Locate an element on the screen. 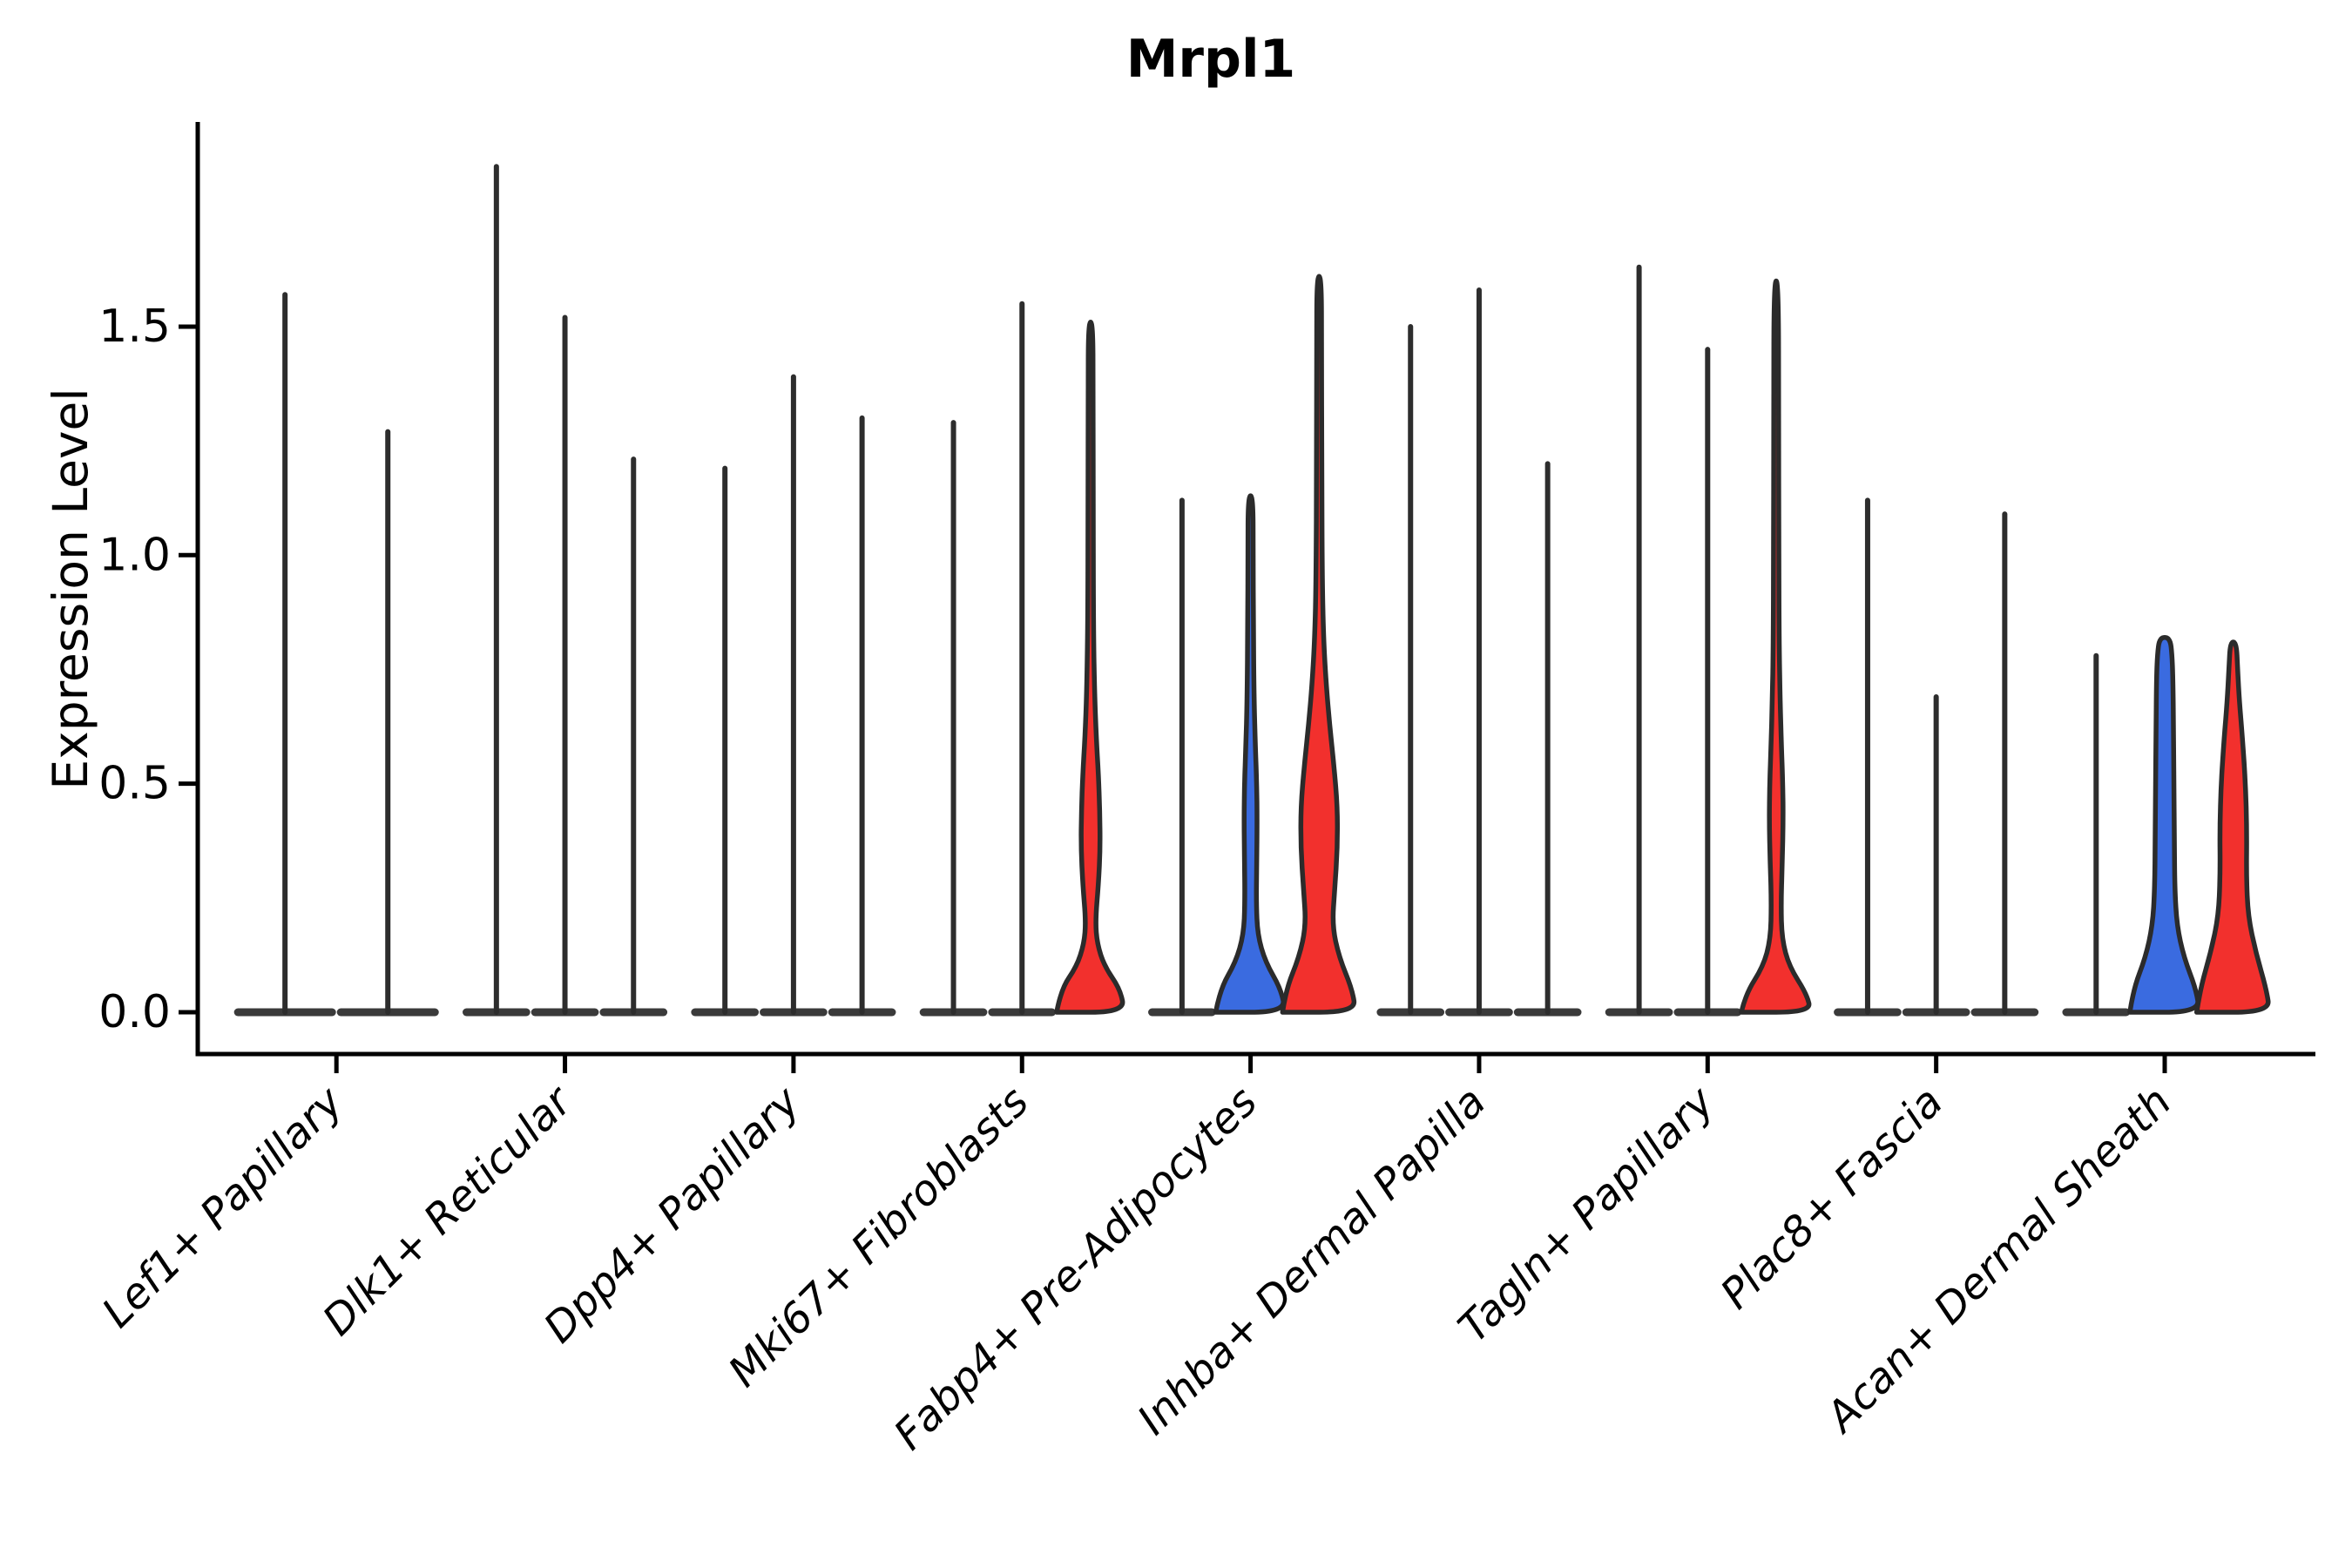 The image size is (2352, 1568). y-tick-label: 1.5 is located at coordinates (134, 327).